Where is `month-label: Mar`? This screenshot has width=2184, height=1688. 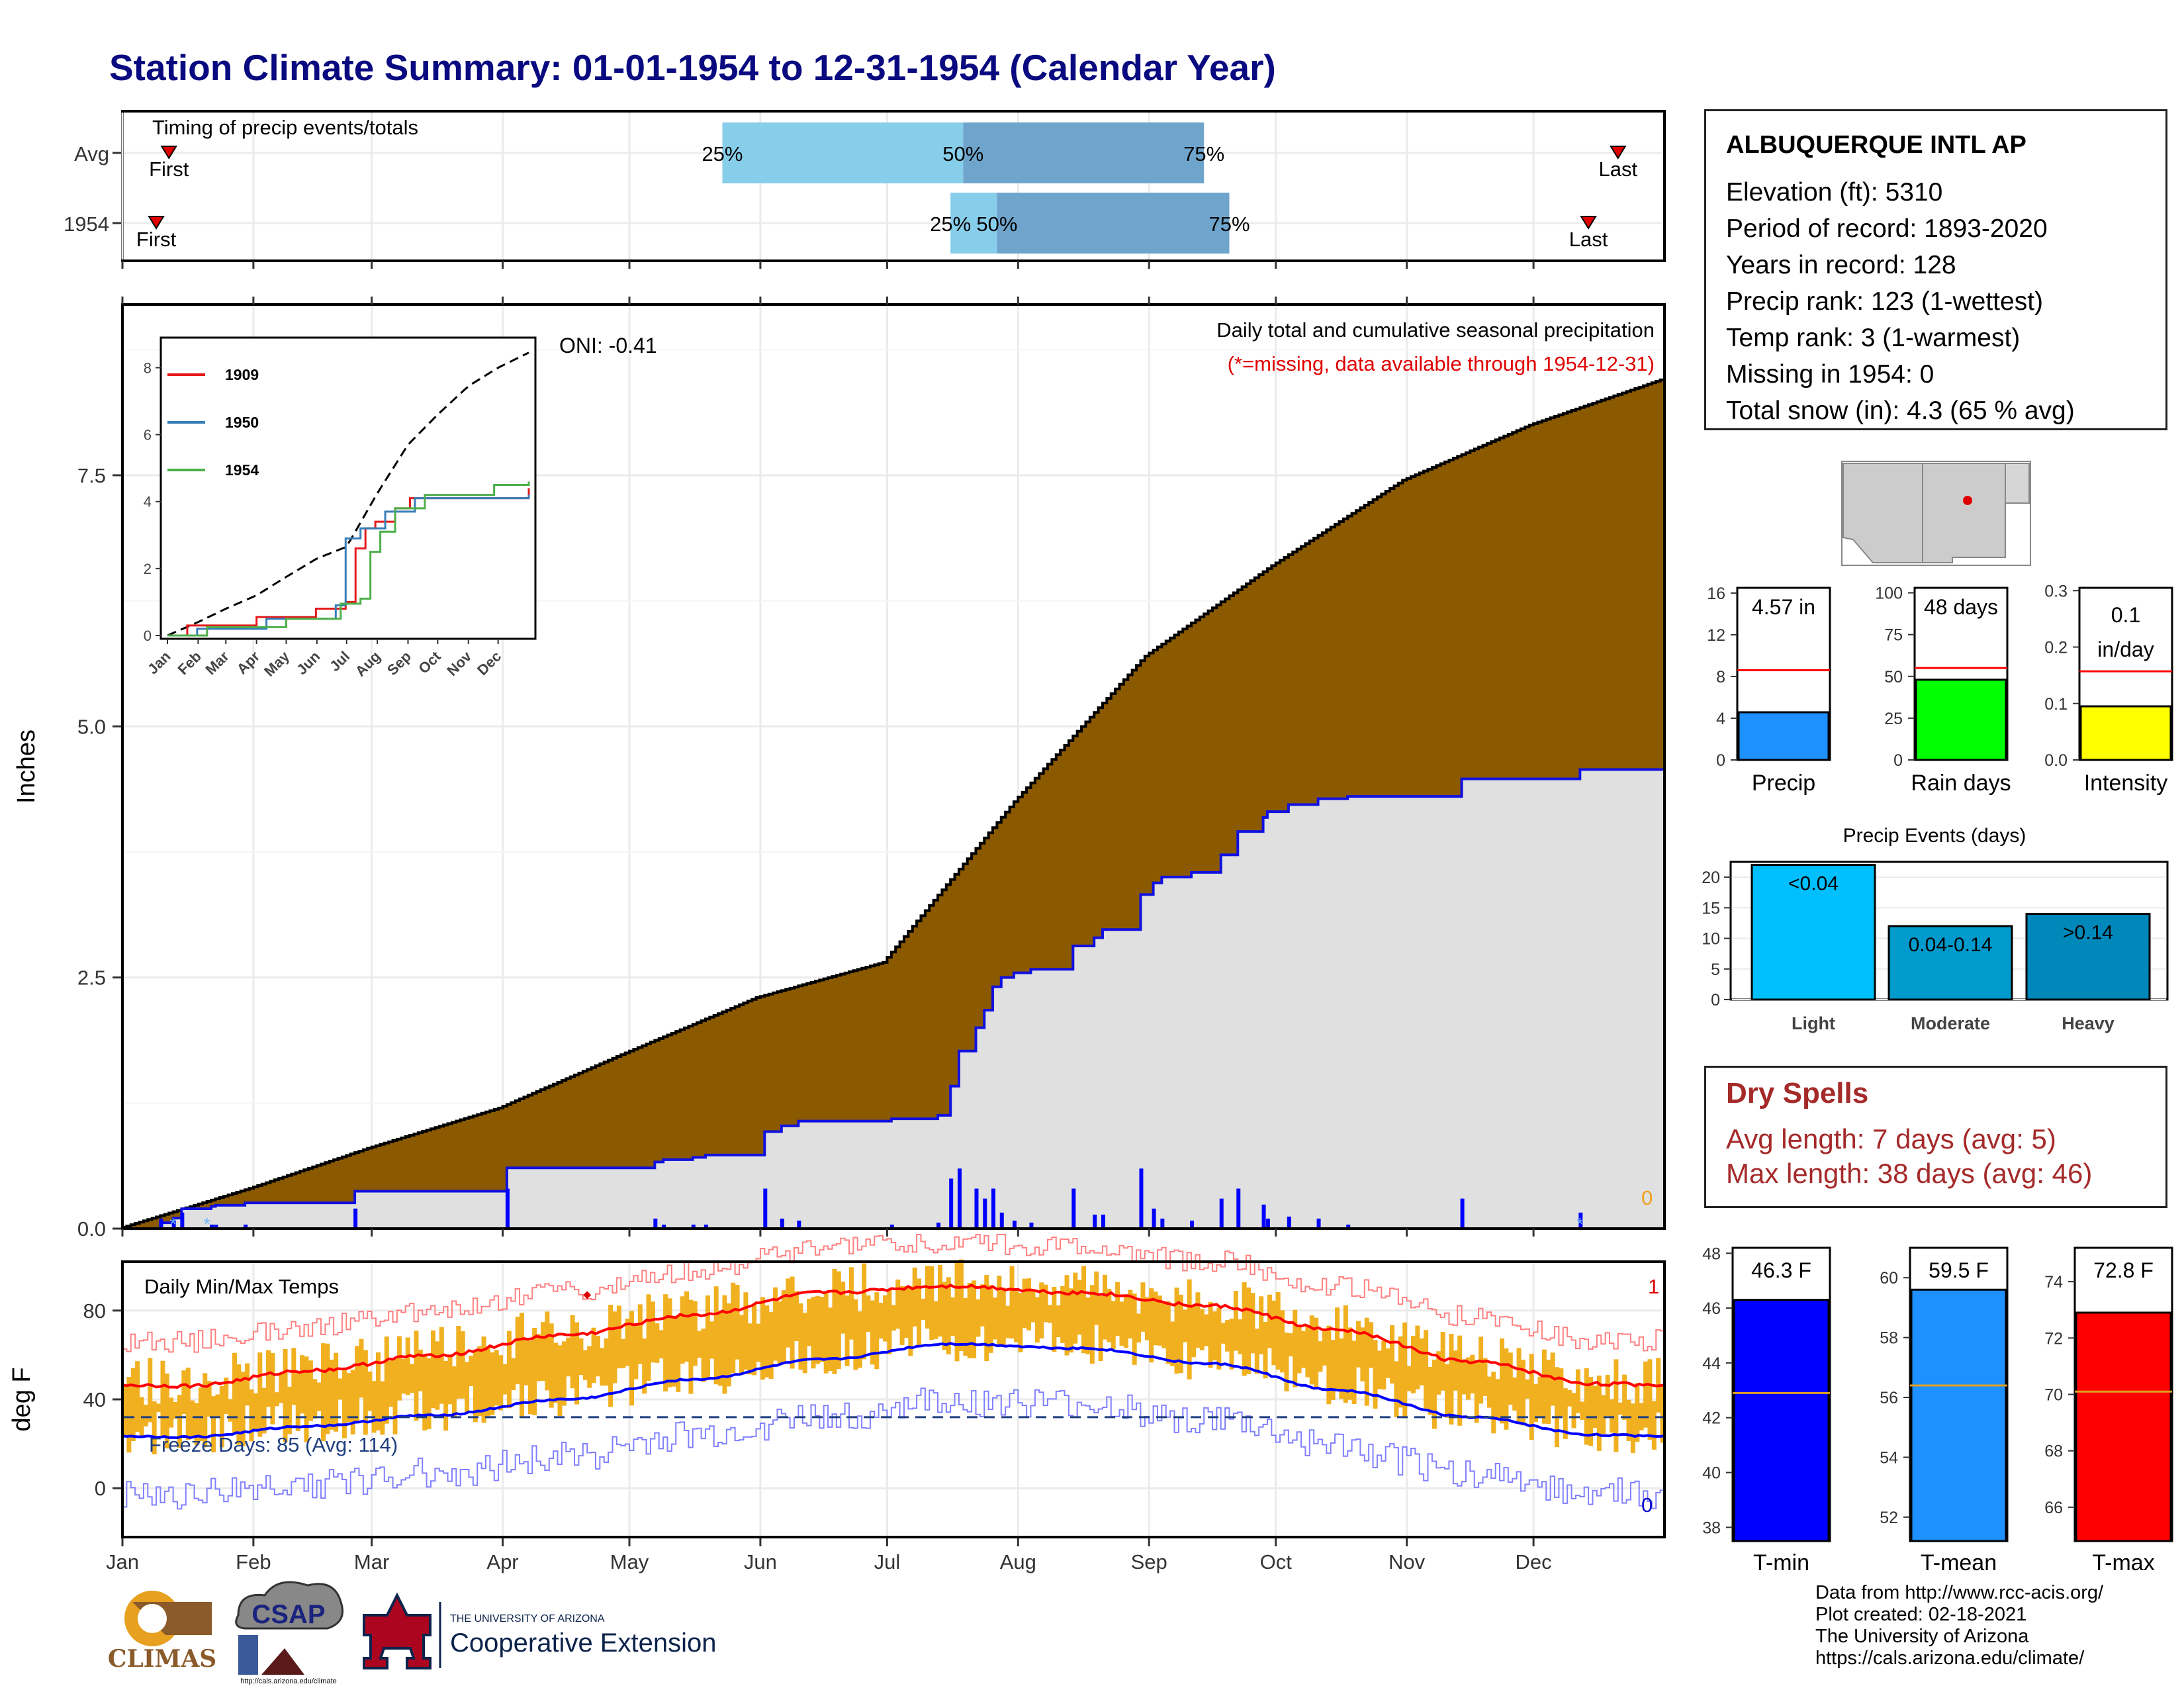
month-label: Mar is located at coordinates (371, 1561).